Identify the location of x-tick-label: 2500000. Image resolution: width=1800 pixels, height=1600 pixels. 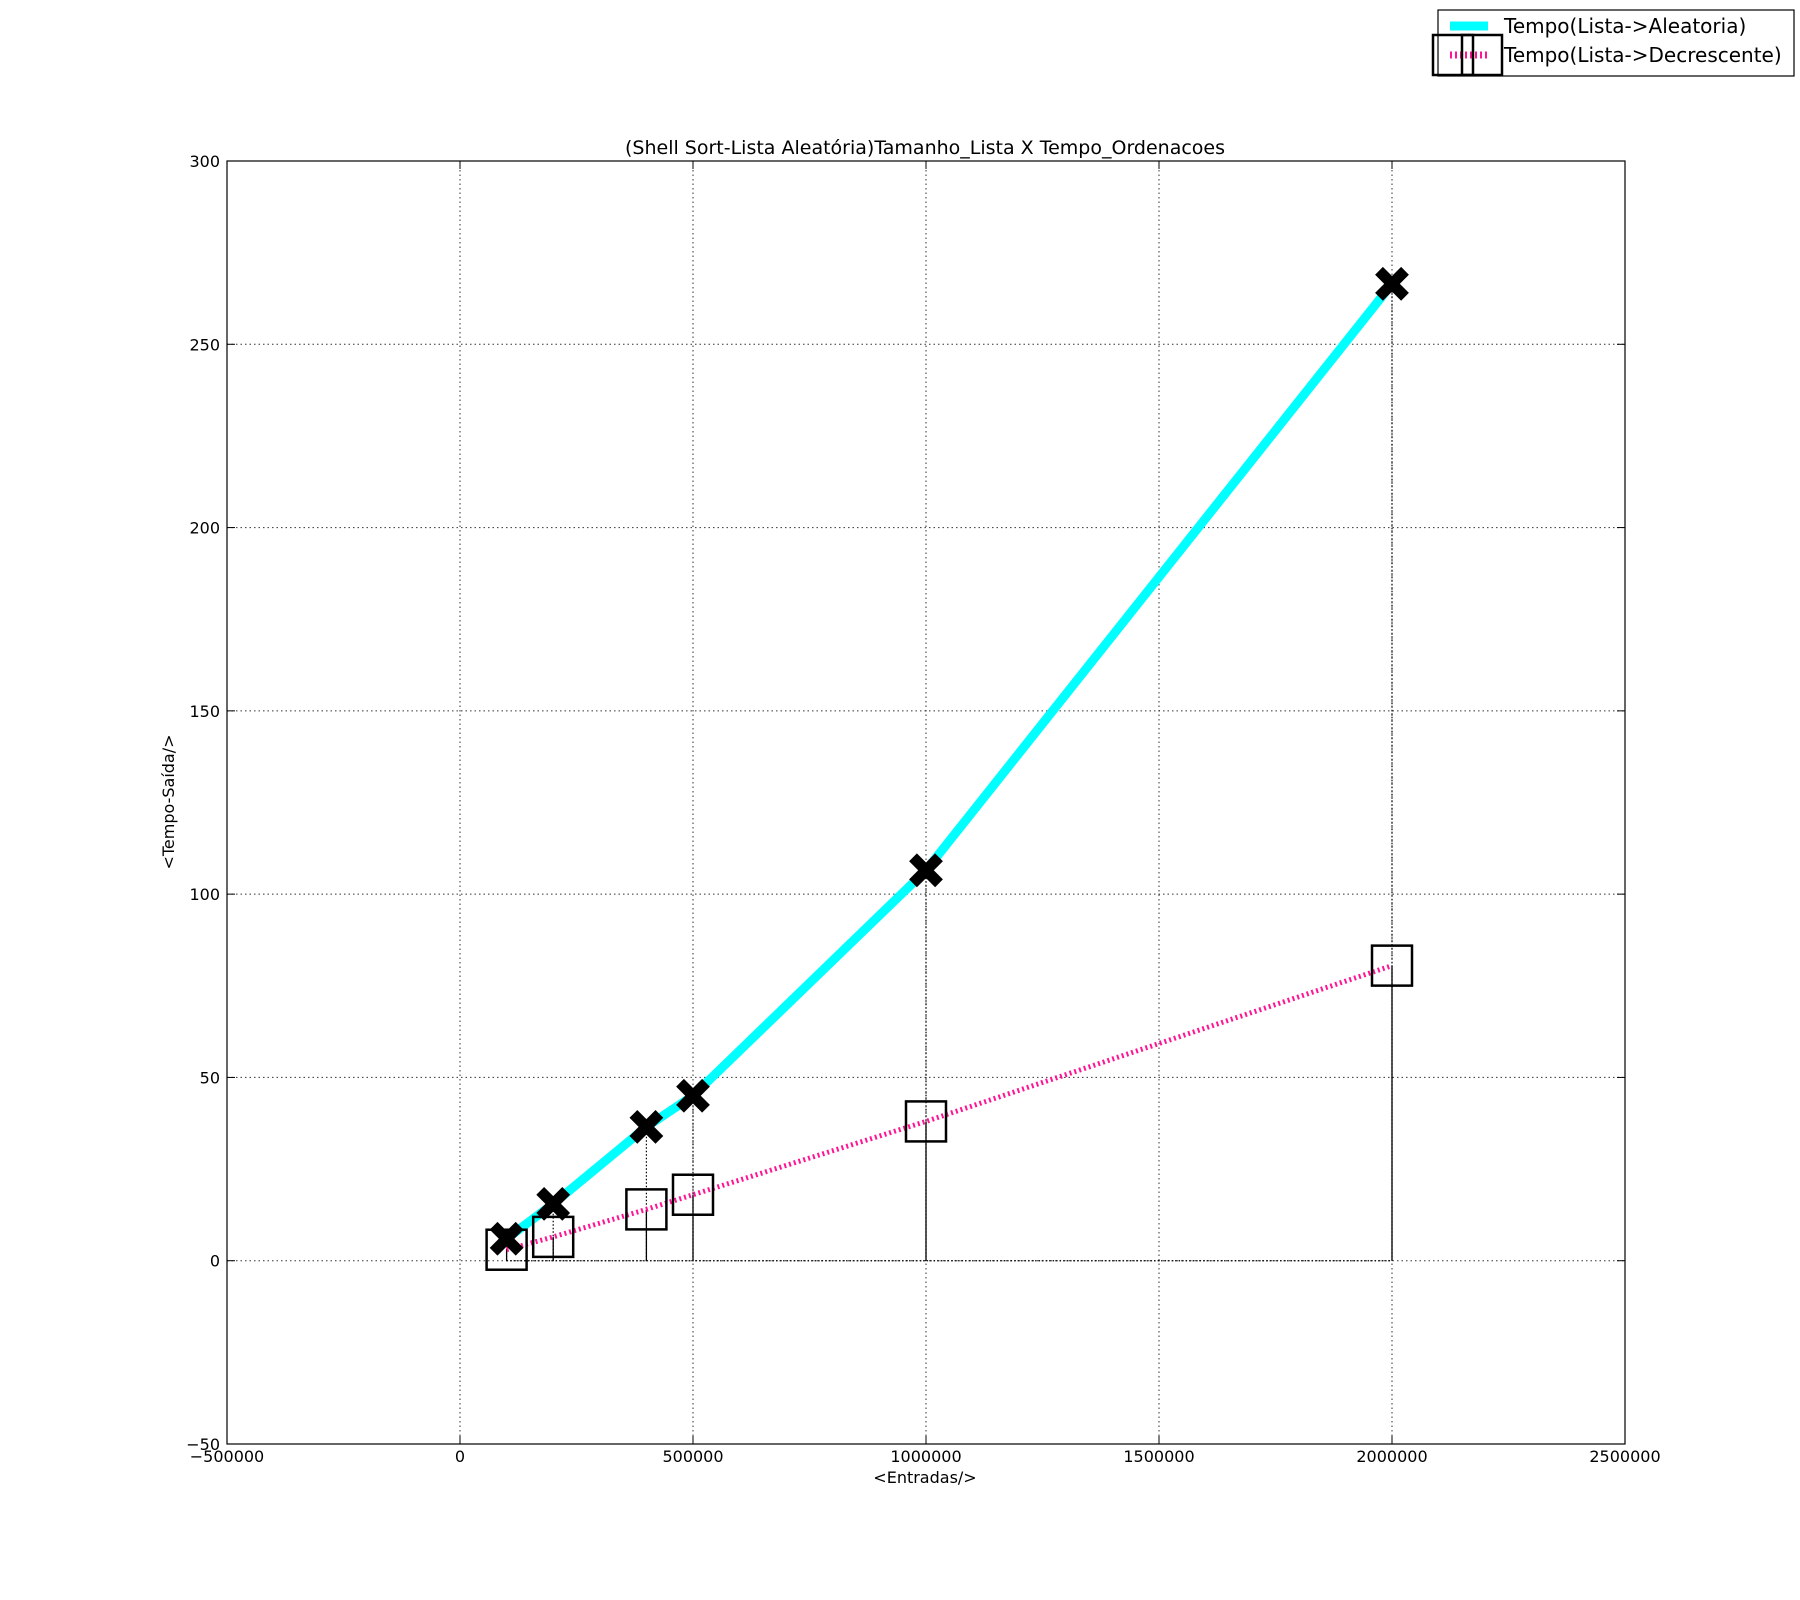
(1624, 1456).